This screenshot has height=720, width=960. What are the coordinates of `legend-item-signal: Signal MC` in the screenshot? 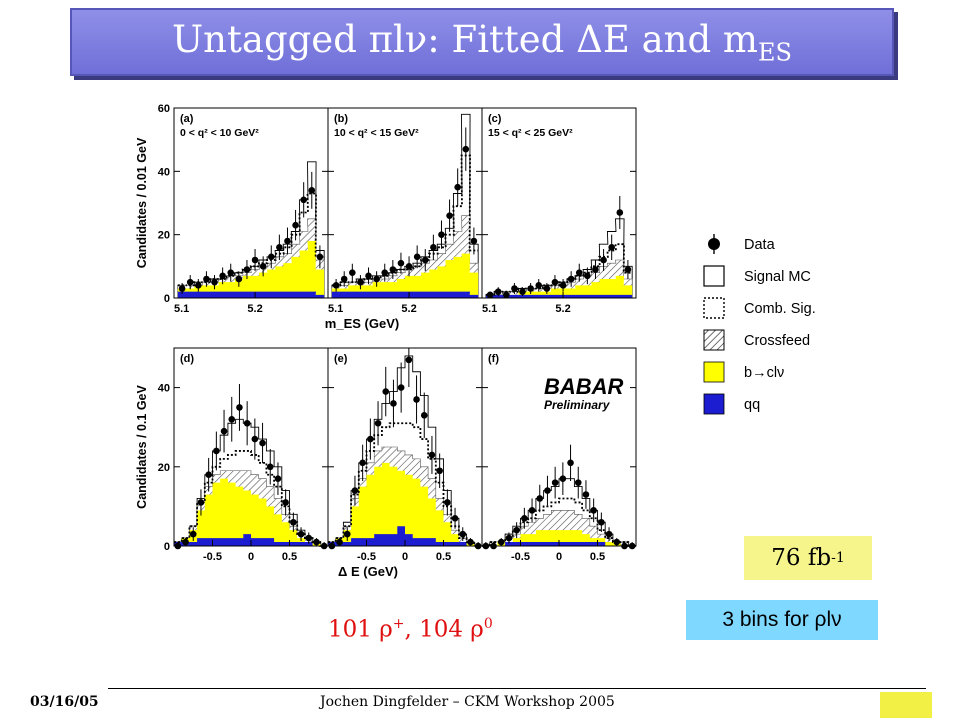 It's located at (757, 276).